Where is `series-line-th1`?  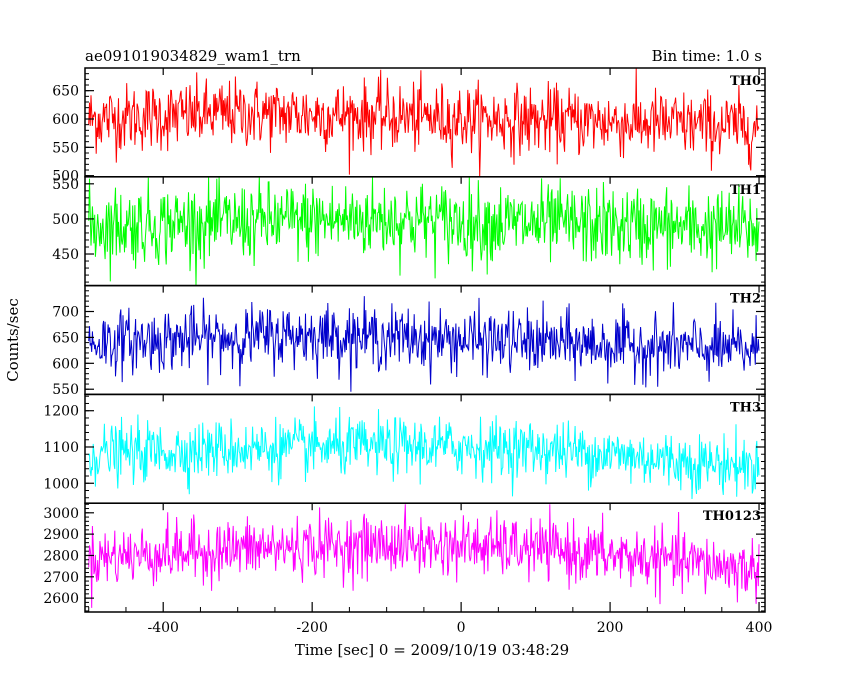 series-line-th1 is located at coordinates (424, 231).